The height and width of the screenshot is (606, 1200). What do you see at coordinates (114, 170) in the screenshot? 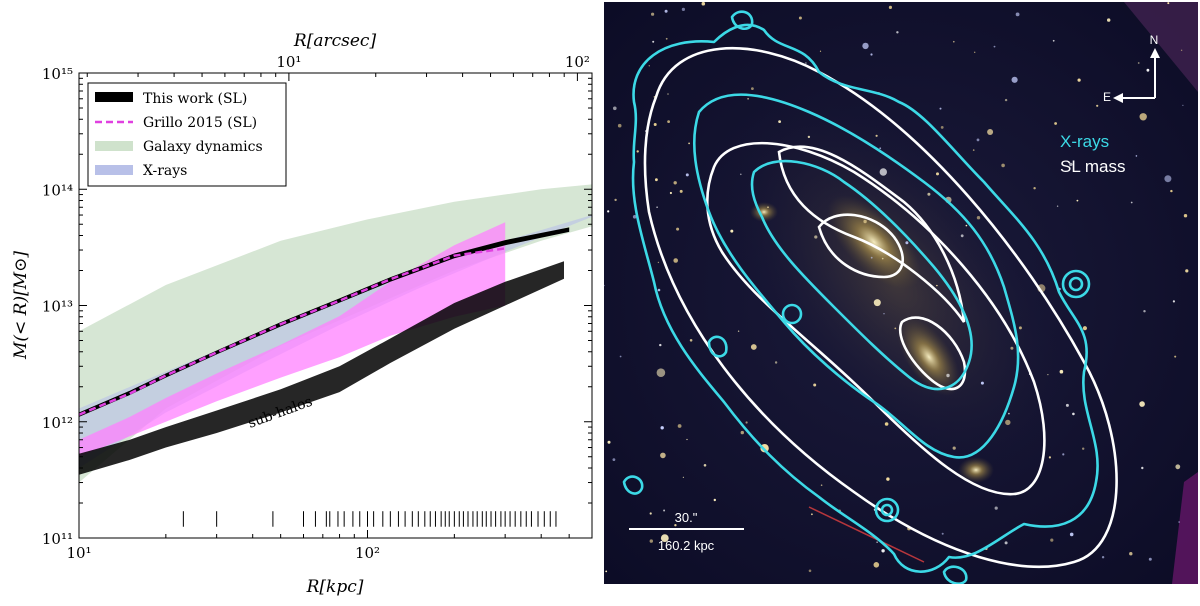
I see `legend-swatch-xrays` at bounding box center [114, 170].